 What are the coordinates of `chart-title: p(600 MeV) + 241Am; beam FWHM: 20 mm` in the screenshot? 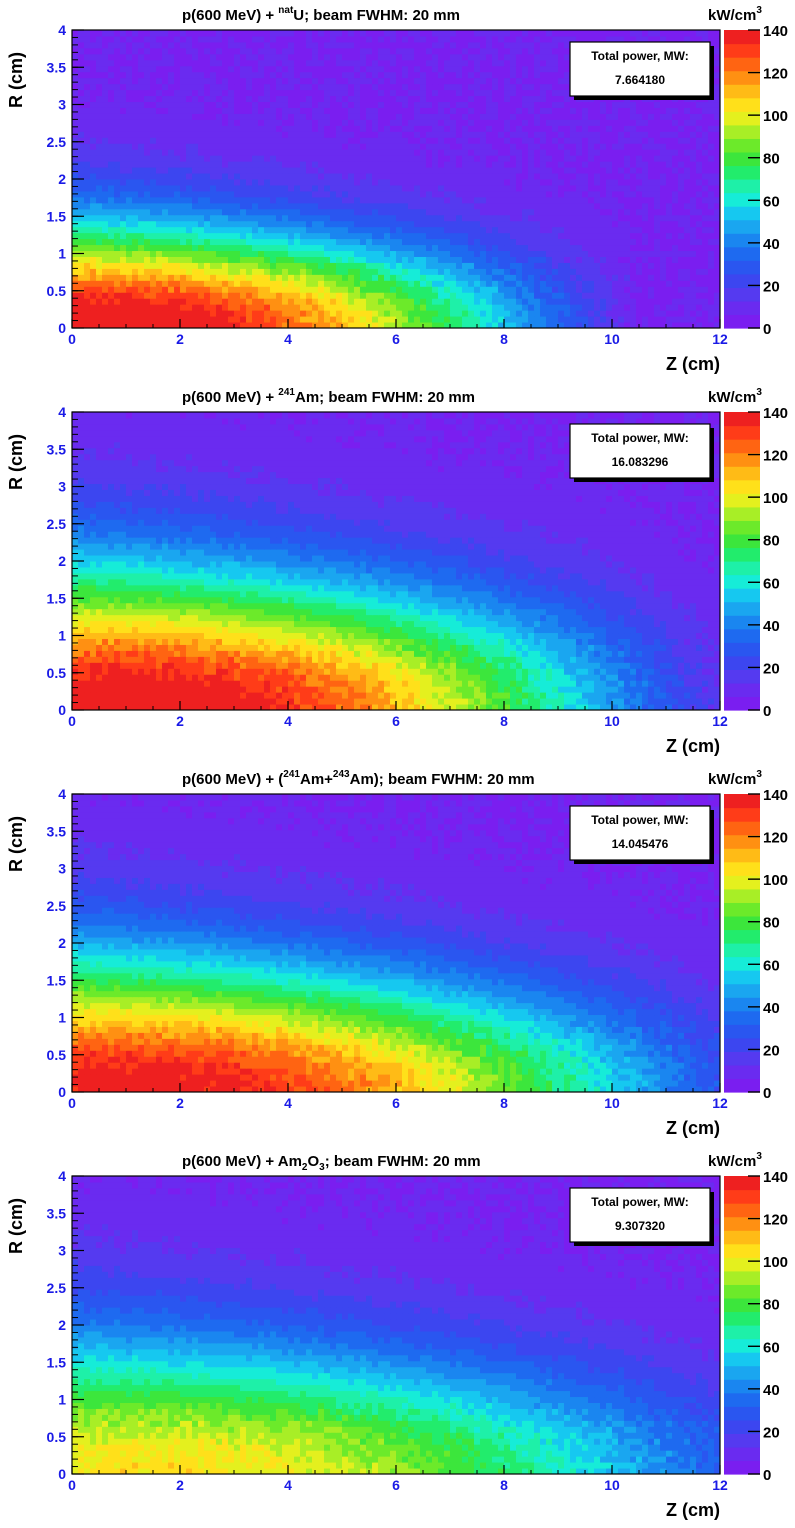 It's located at (328, 396).